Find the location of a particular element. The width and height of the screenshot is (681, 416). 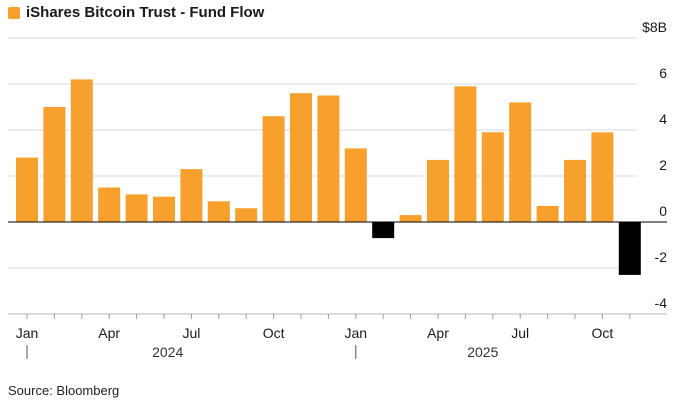

chart-legend: iShares Bitcoin Trust - Fund Flow is located at coordinates (136, 12).